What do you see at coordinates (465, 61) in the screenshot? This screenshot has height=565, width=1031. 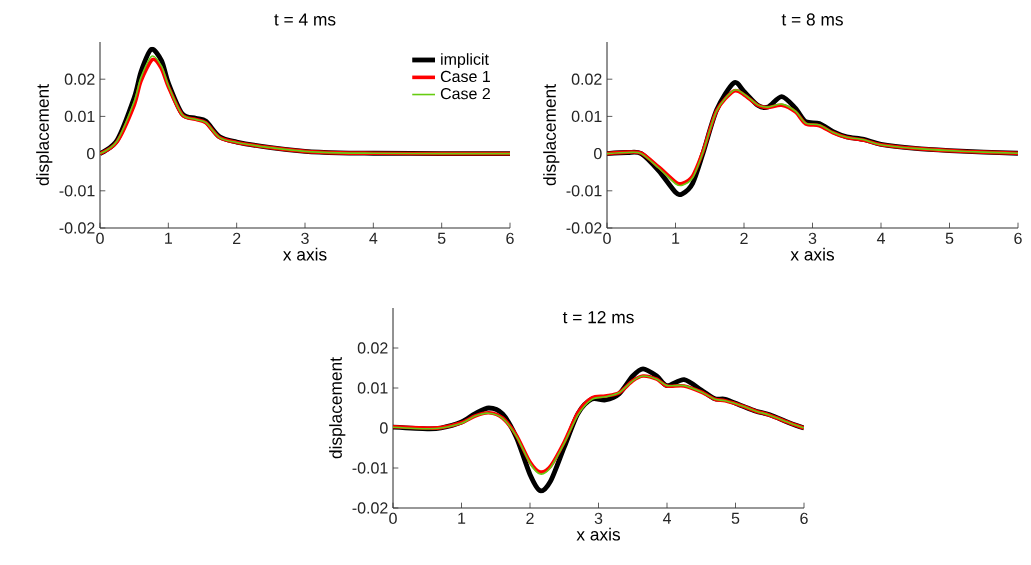 I see `legend-label: implicit` at bounding box center [465, 61].